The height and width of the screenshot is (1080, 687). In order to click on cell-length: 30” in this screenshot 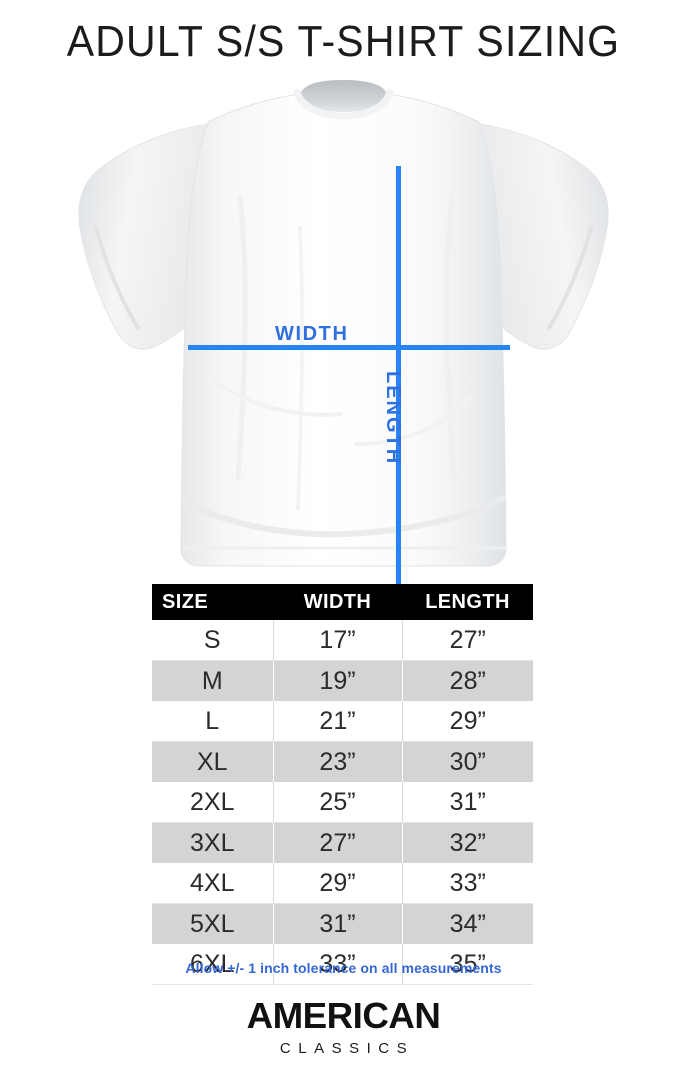, I will do `click(467, 761)`.